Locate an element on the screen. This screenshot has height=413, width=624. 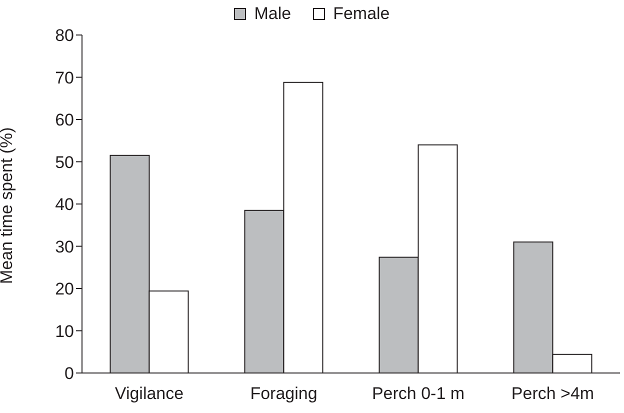
x-tick-label: Vigilance is located at coordinates (149, 394).